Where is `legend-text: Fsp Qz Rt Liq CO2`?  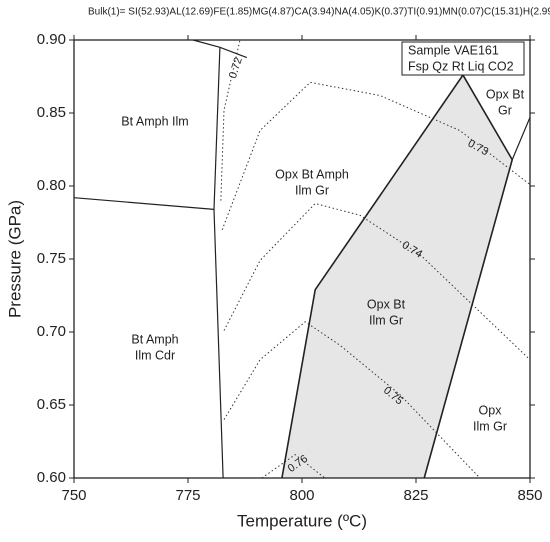
legend-text: Fsp Qz Rt Liq CO2 is located at coordinates (461, 66).